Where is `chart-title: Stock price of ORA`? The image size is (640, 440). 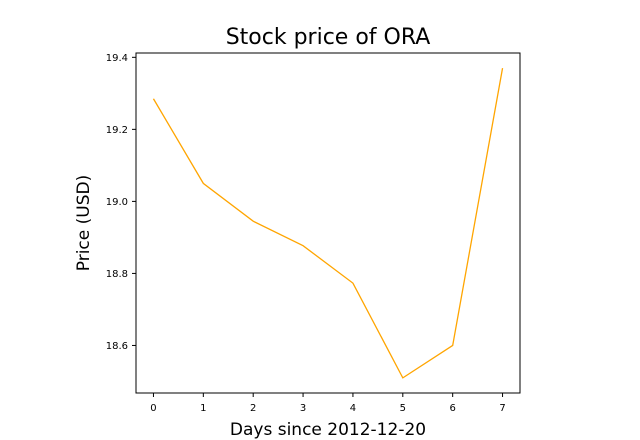
chart-title: Stock price of ORA is located at coordinates (328, 37).